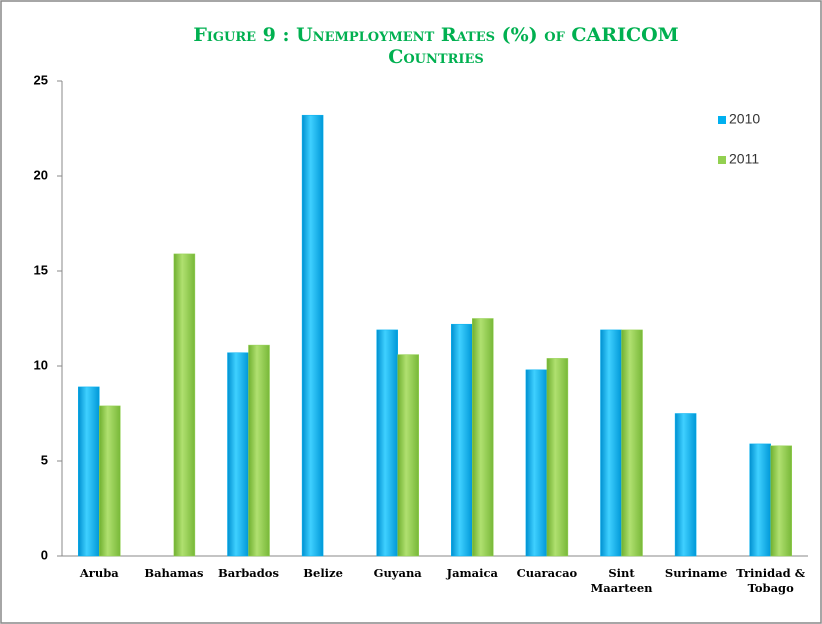  What do you see at coordinates (323, 573) in the screenshot?
I see `x-tick-label: Belize` at bounding box center [323, 573].